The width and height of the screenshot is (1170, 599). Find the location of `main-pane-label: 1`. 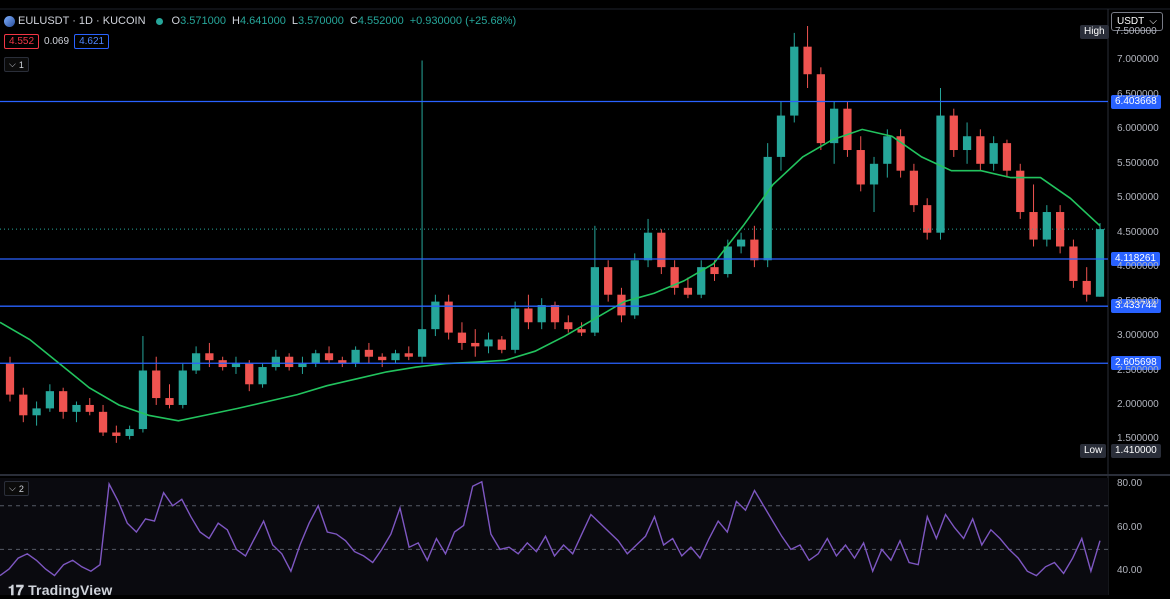

main-pane-label: 1 is located at coordinates (21, 64).